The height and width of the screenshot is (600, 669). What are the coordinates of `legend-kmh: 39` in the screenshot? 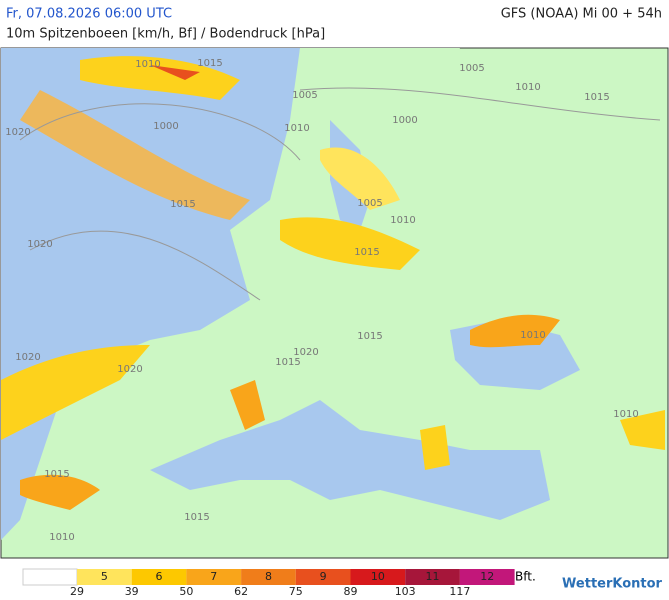 It's located at (132, 591).